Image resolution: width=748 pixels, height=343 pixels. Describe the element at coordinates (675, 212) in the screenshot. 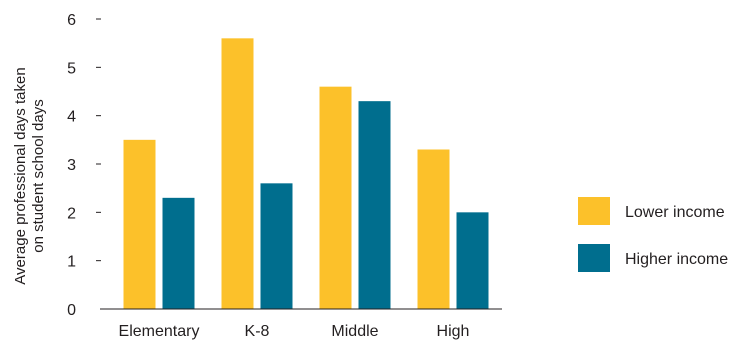

I see `legend-label: Lower income` at that location.